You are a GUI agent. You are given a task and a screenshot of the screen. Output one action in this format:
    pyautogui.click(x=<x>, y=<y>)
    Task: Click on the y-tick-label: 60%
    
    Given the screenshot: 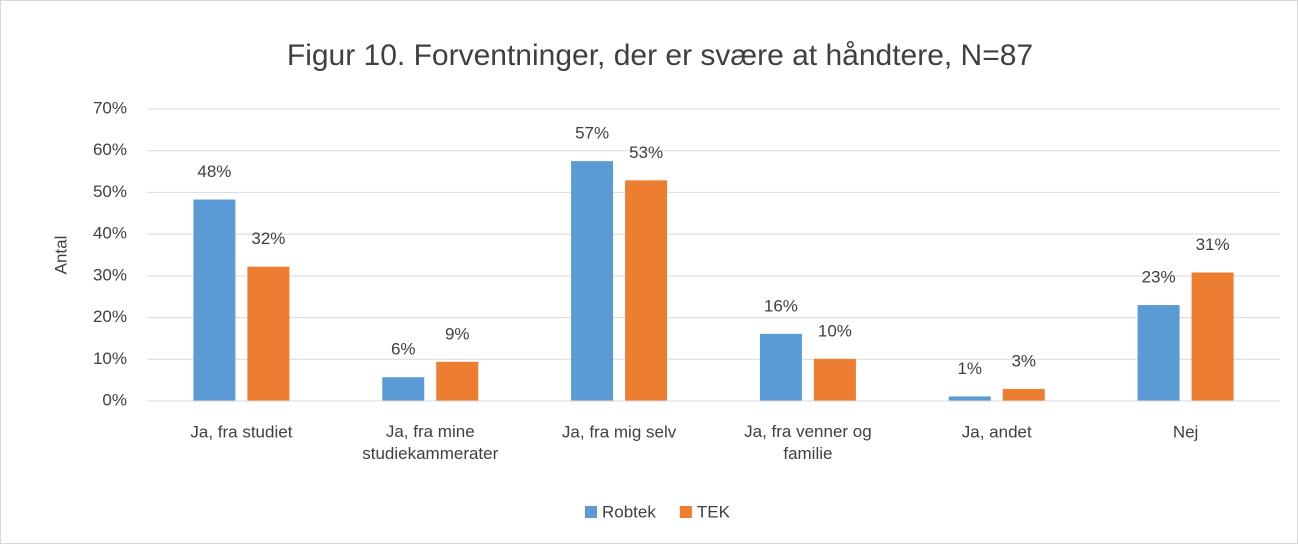 What is the action you would take?
    pyautogui.click(x=110, y=149)
    